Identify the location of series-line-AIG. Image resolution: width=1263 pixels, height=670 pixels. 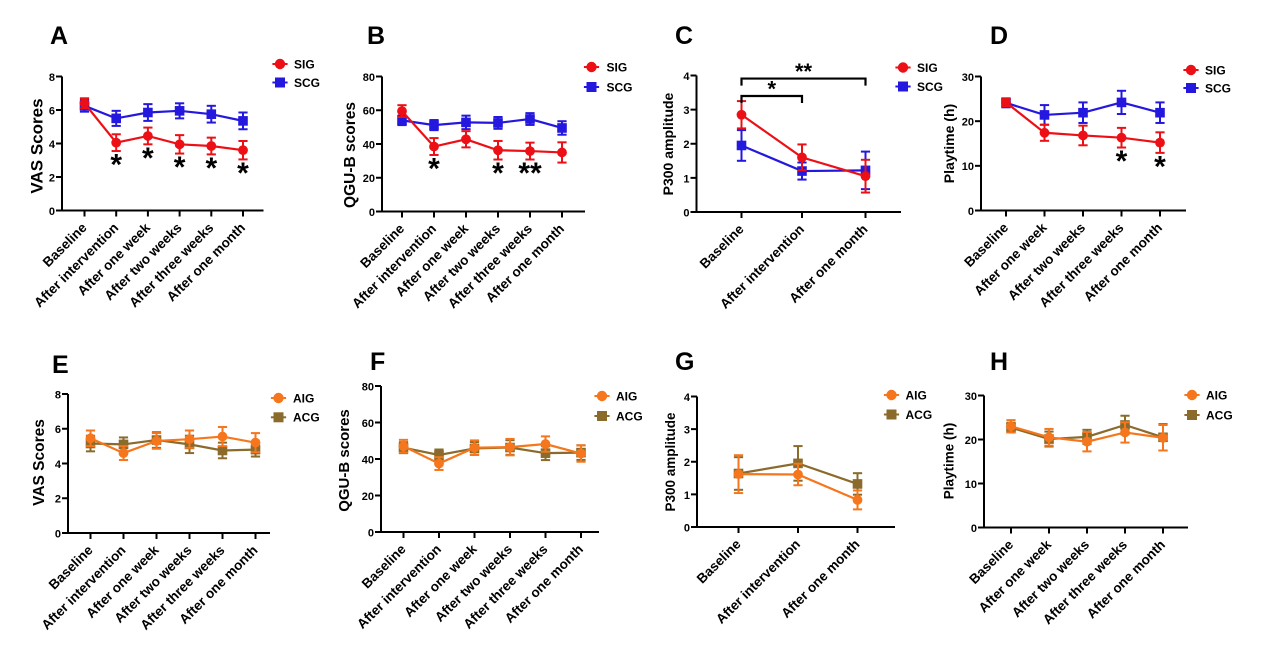
(173, 445).